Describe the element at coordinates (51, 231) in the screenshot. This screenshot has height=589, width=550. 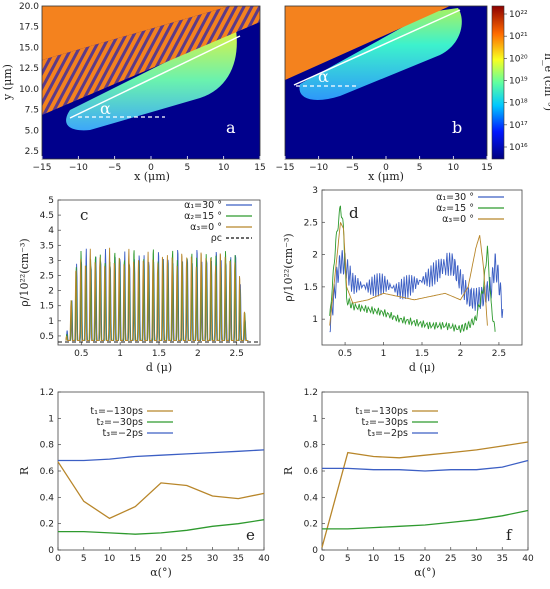
I see `ytick-label: 4` at that location.